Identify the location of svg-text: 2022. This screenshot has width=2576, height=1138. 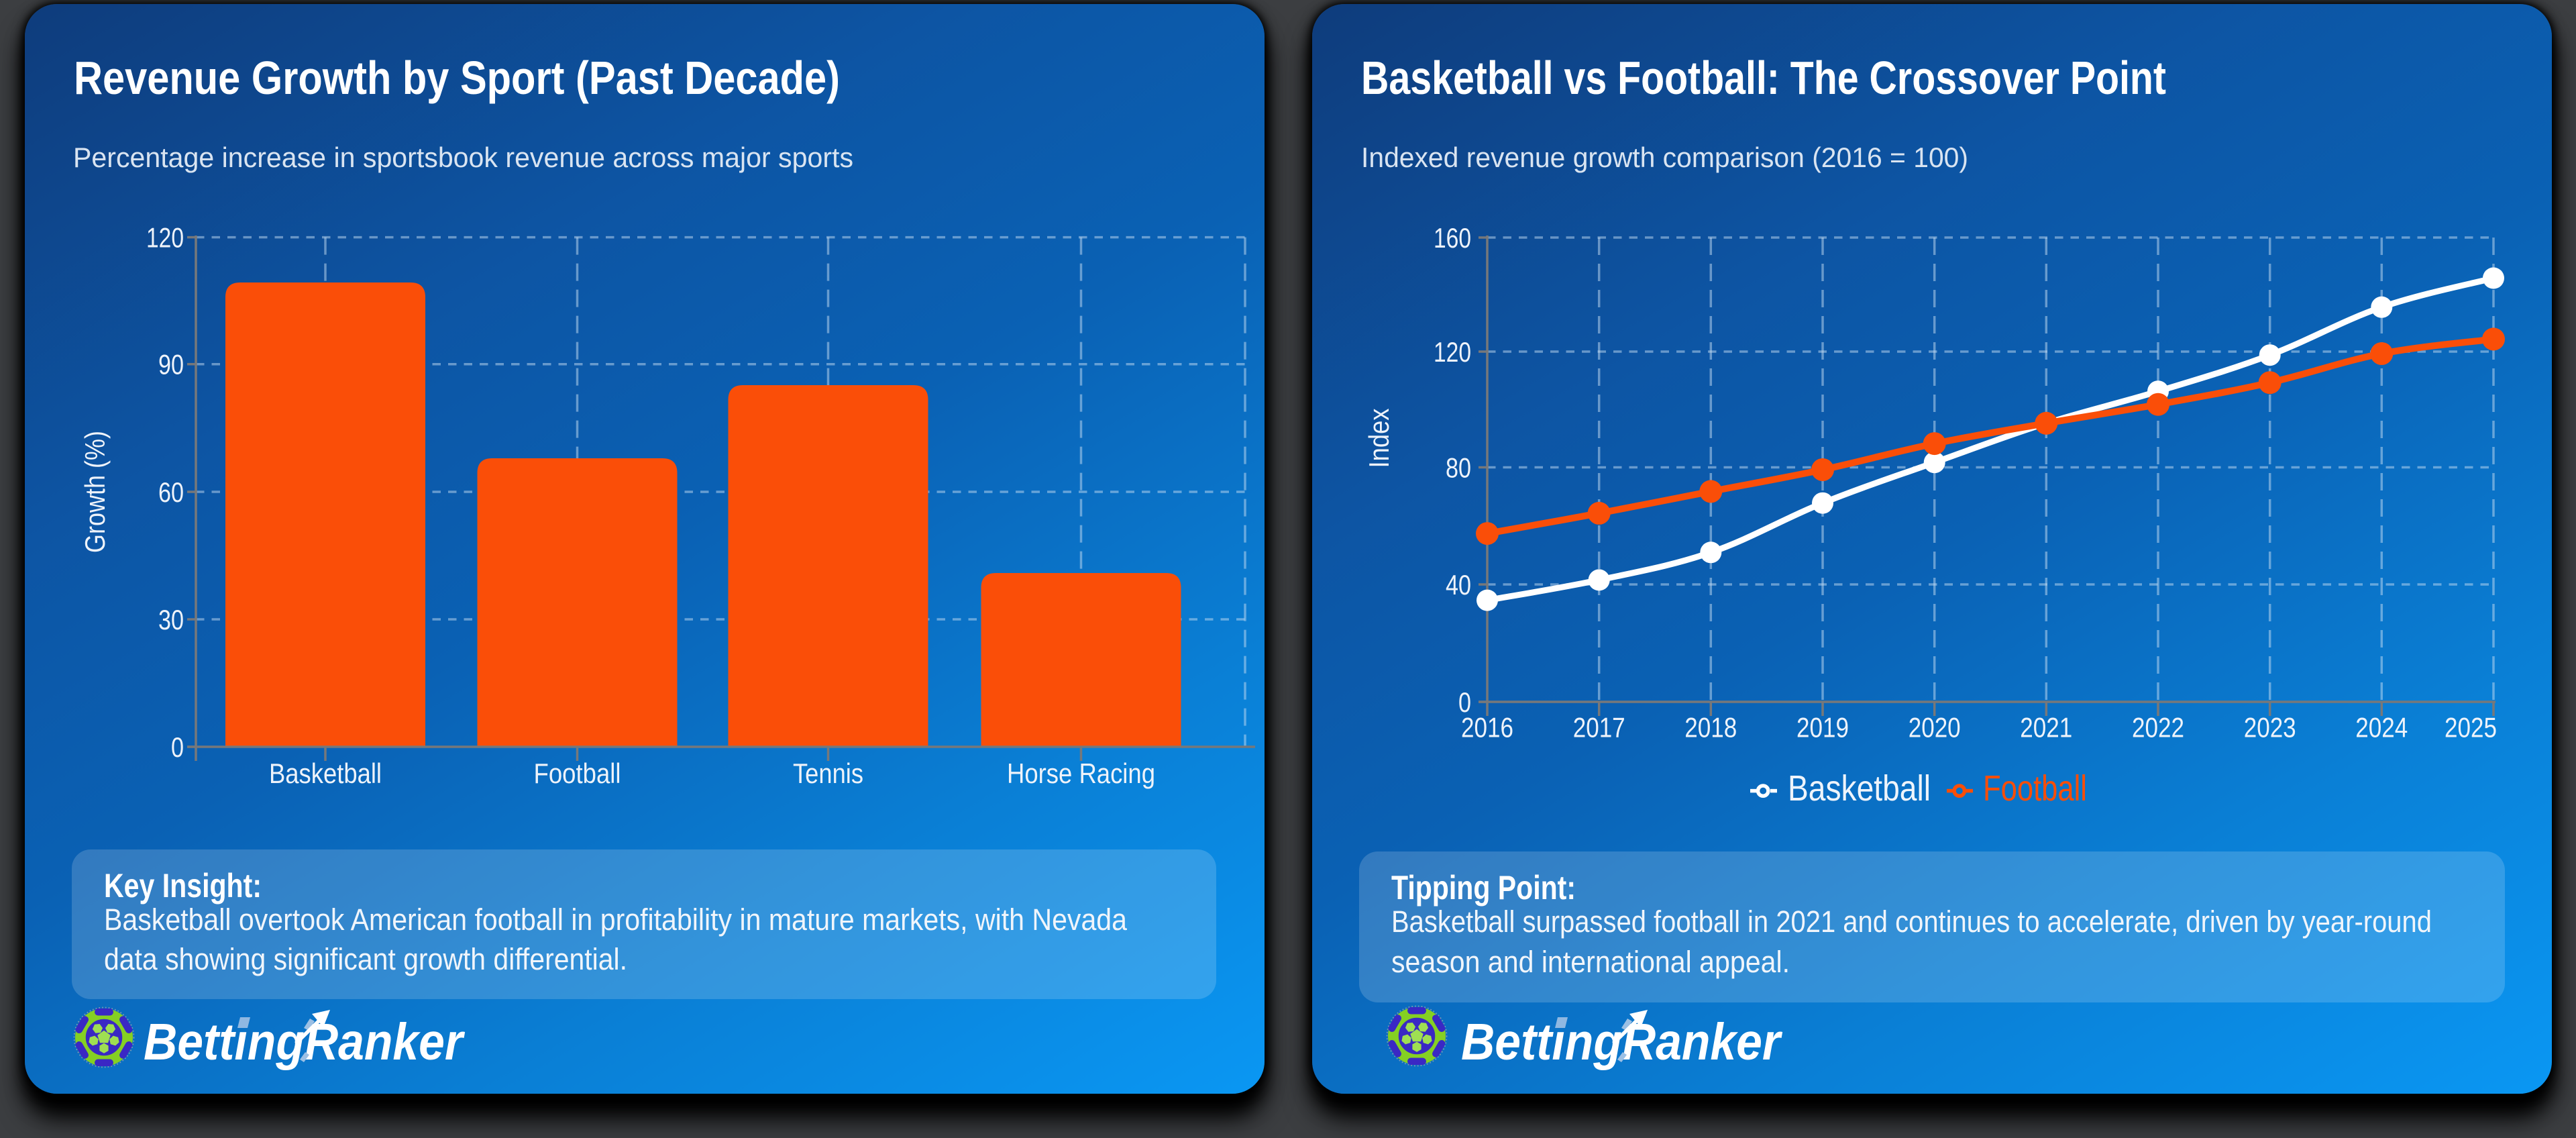
(2158, 727).